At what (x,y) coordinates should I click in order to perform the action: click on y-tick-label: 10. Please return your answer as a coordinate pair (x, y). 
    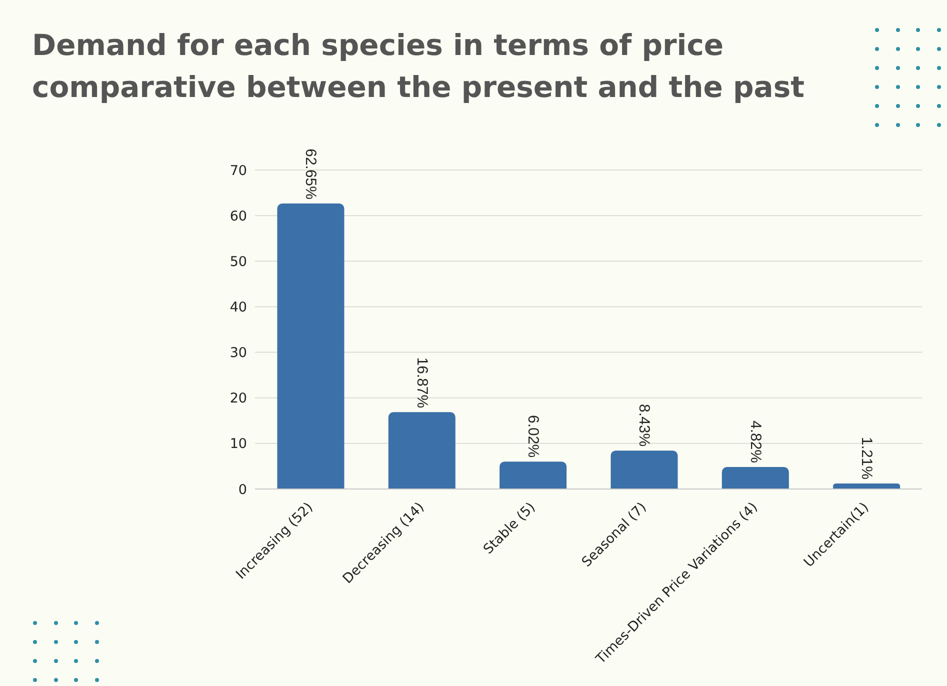
    Looking at the image, I should click on (238, 444).